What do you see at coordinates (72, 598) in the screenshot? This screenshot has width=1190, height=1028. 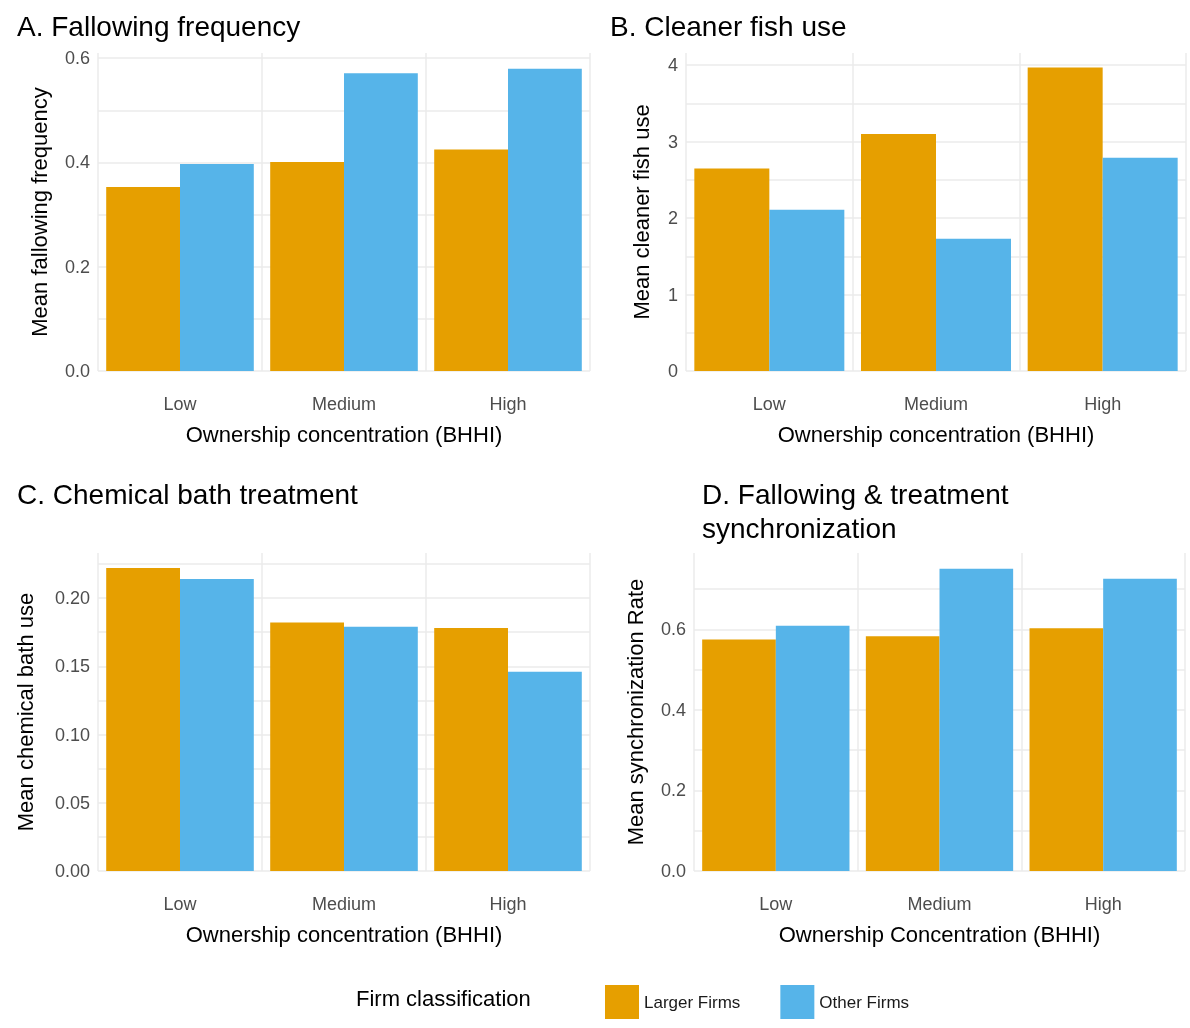 I see `y-tick-label: 0.20` at bounding box center [72, 598].